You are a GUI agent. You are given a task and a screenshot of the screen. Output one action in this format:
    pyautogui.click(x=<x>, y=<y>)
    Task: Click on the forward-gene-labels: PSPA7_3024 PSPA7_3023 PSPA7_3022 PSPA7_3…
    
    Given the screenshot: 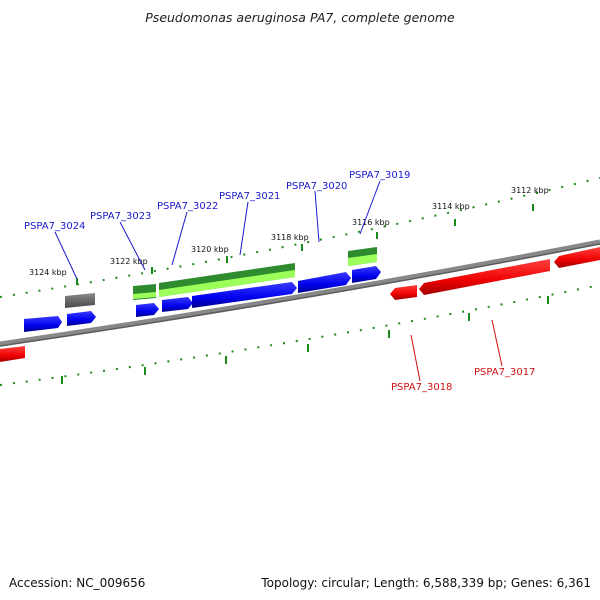 What is the action you would take?
    pyautogui.click(x=217, y=201)
    